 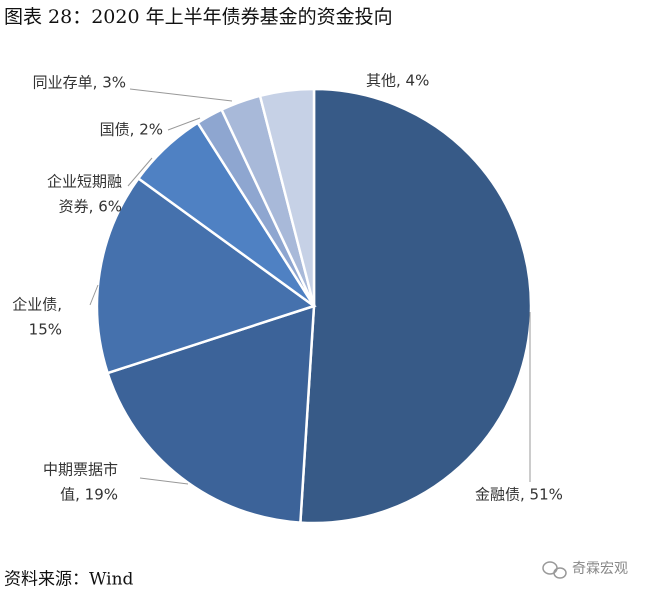 What do you see at coordinates (37, 305) in the screenshot?
I see `data-label: 企业债,` at bounding box center [37, 305].